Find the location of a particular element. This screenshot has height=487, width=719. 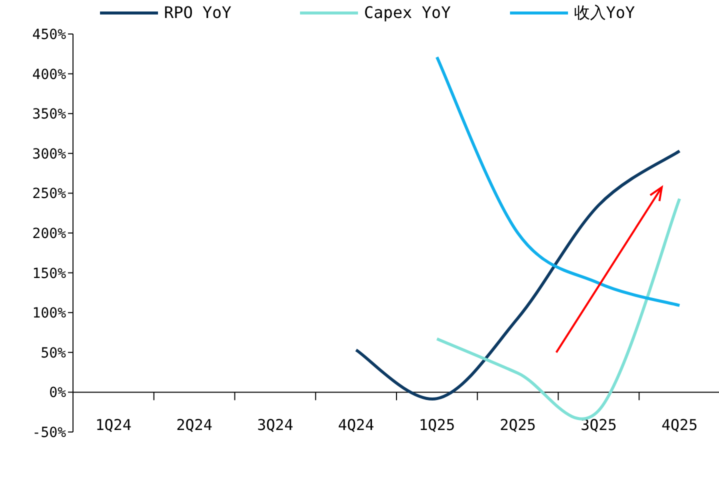

x-tick-label: 1Q24 is located at coordinates (113, 425).